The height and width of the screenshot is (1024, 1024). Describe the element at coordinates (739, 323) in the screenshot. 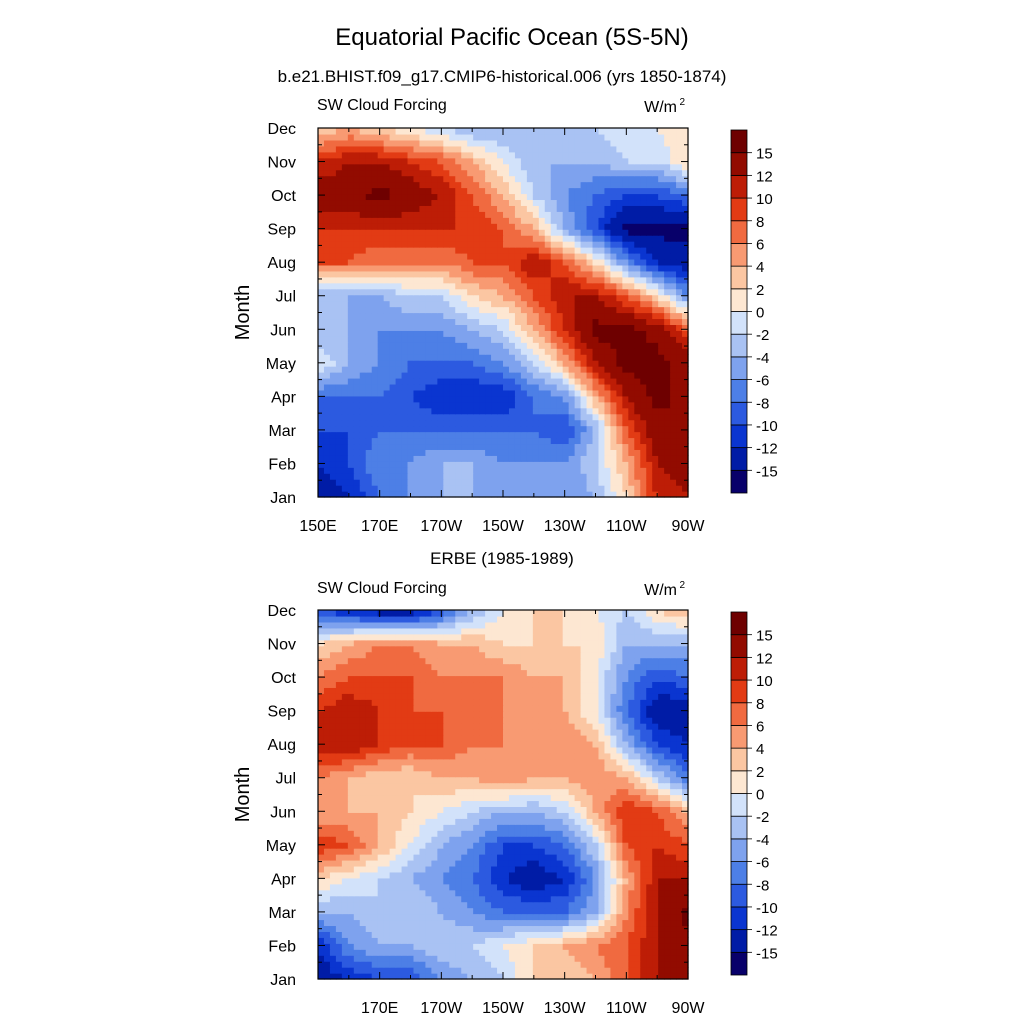

I see `color-bar-box` at that location.